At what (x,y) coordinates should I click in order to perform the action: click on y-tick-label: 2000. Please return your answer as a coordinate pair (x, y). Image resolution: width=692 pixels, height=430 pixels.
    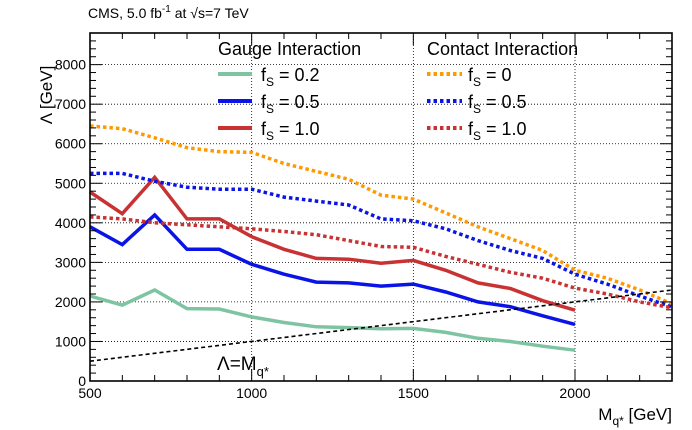
    Looking at the image, I should click on (70, 302).